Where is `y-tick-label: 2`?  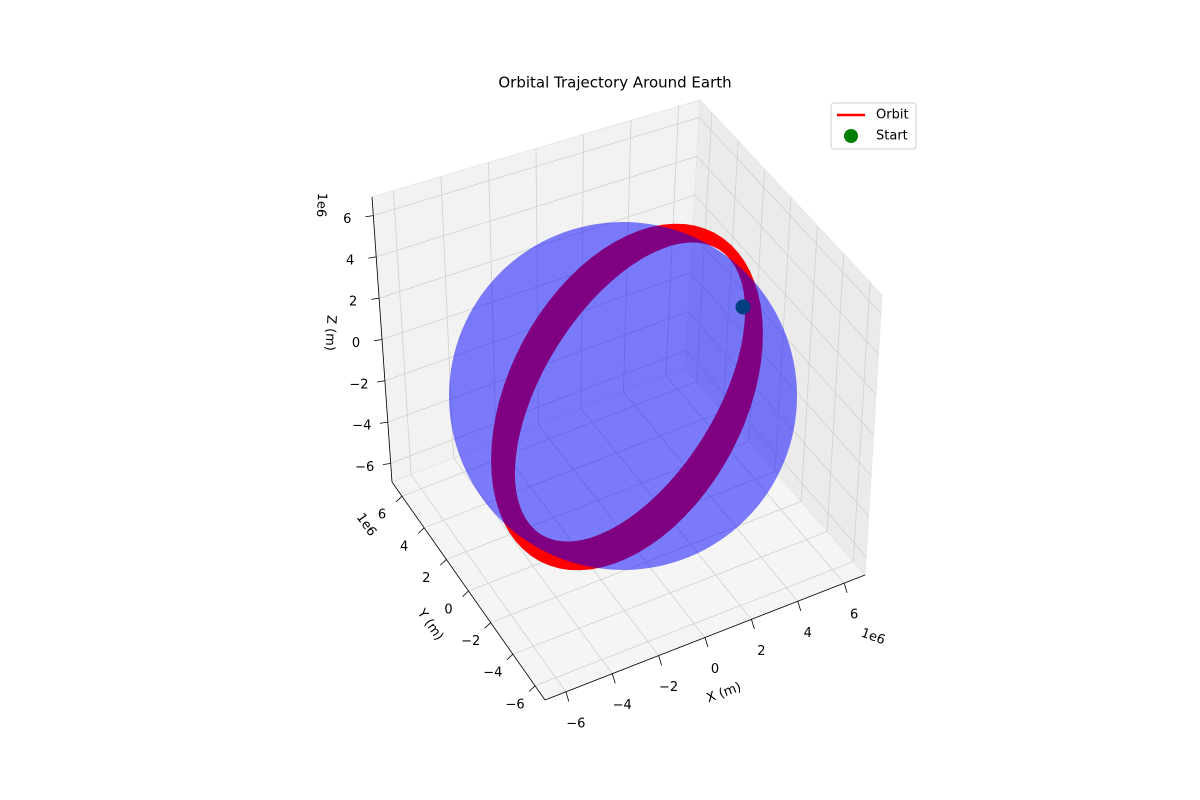
y-tick-label: 2 is located at coordinates (426, 578).